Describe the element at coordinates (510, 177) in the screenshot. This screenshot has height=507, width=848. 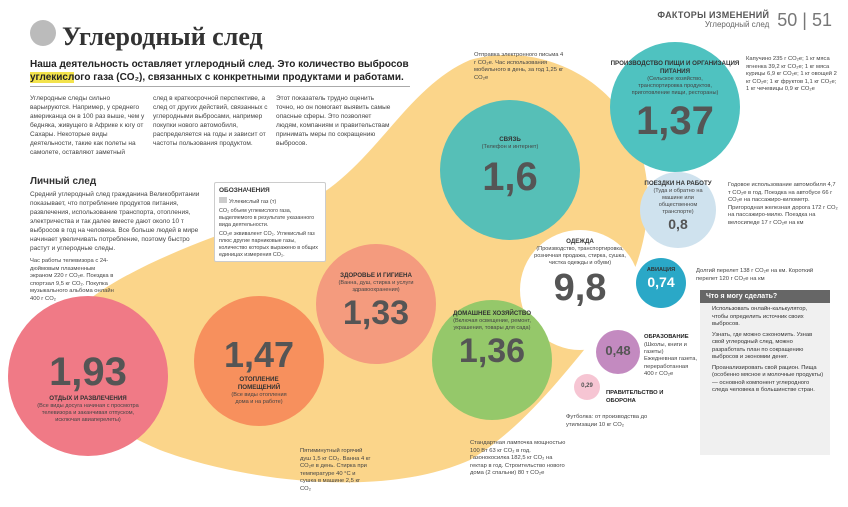
I see `circle-comm-value: 1,6` at that location.